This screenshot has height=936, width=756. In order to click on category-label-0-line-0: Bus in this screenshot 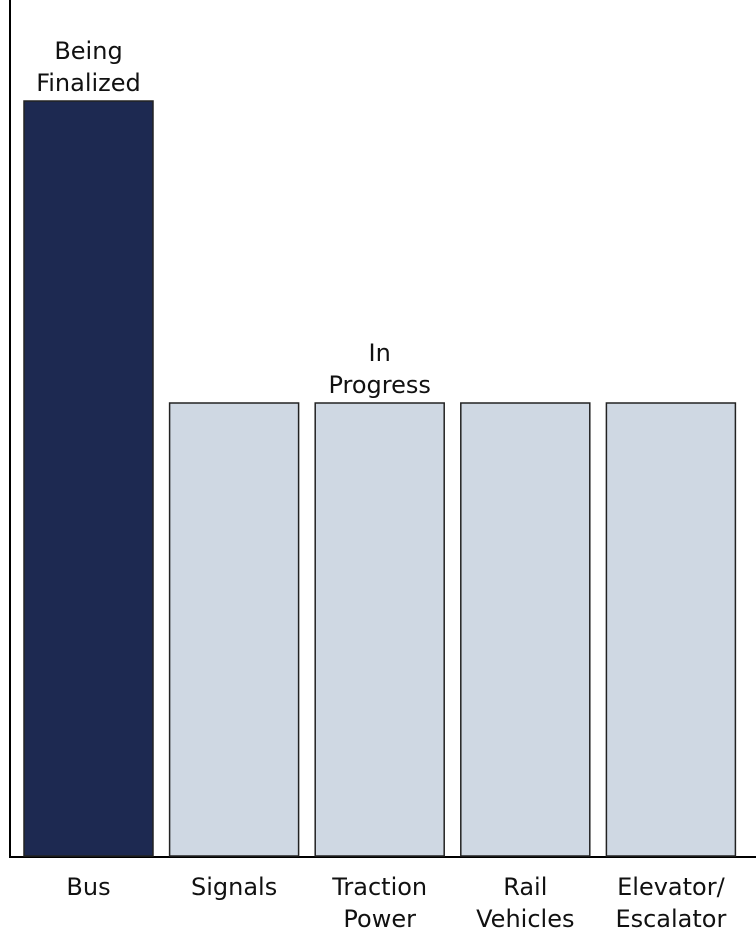, I will do `click(88, 887)`.